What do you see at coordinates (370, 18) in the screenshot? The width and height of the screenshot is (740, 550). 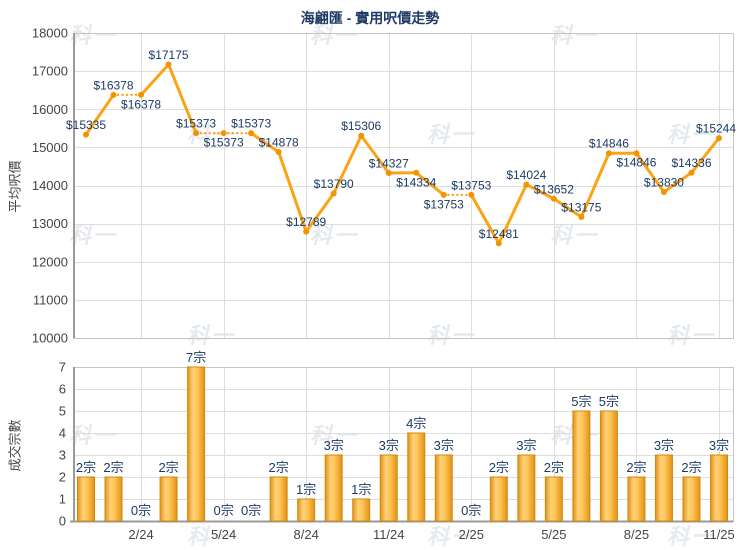 I see `chart-title: 海翩匯 - 實用呎價走勢` at bounding box center [370, 18].